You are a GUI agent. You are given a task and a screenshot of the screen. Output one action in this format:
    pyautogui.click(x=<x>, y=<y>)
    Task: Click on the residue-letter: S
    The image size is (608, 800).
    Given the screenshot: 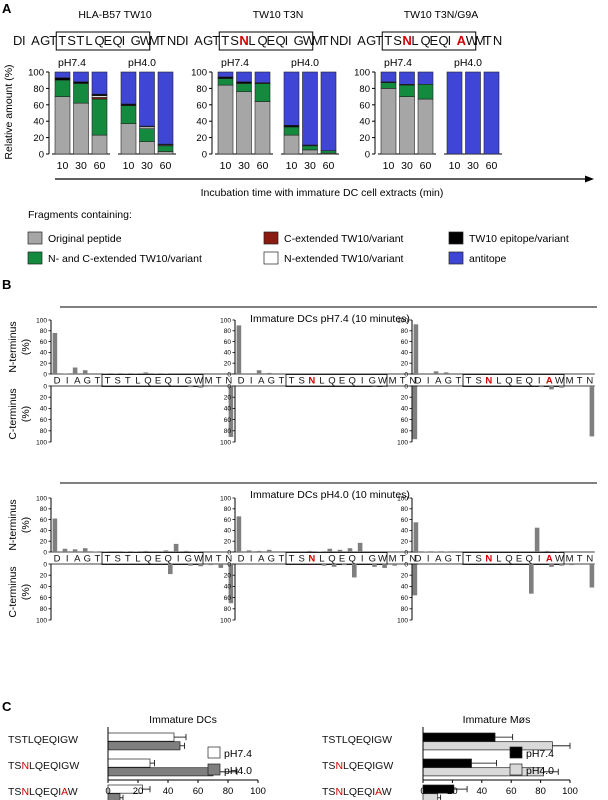 What is the action you would take?
    pyautogui.click(x=478, y=381)
    